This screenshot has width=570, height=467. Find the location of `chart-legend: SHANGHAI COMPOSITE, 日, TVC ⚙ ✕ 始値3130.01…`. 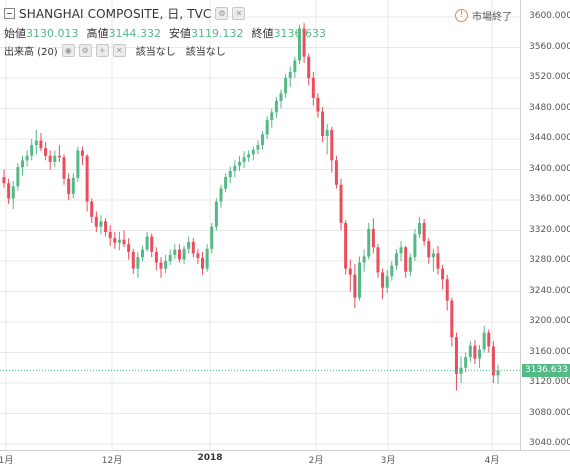

chart-legend: SHANGHAI COMPOSITE, 日, TVC ⚙ ✕ 始値3130.01… is located at coordinates (165, 31).